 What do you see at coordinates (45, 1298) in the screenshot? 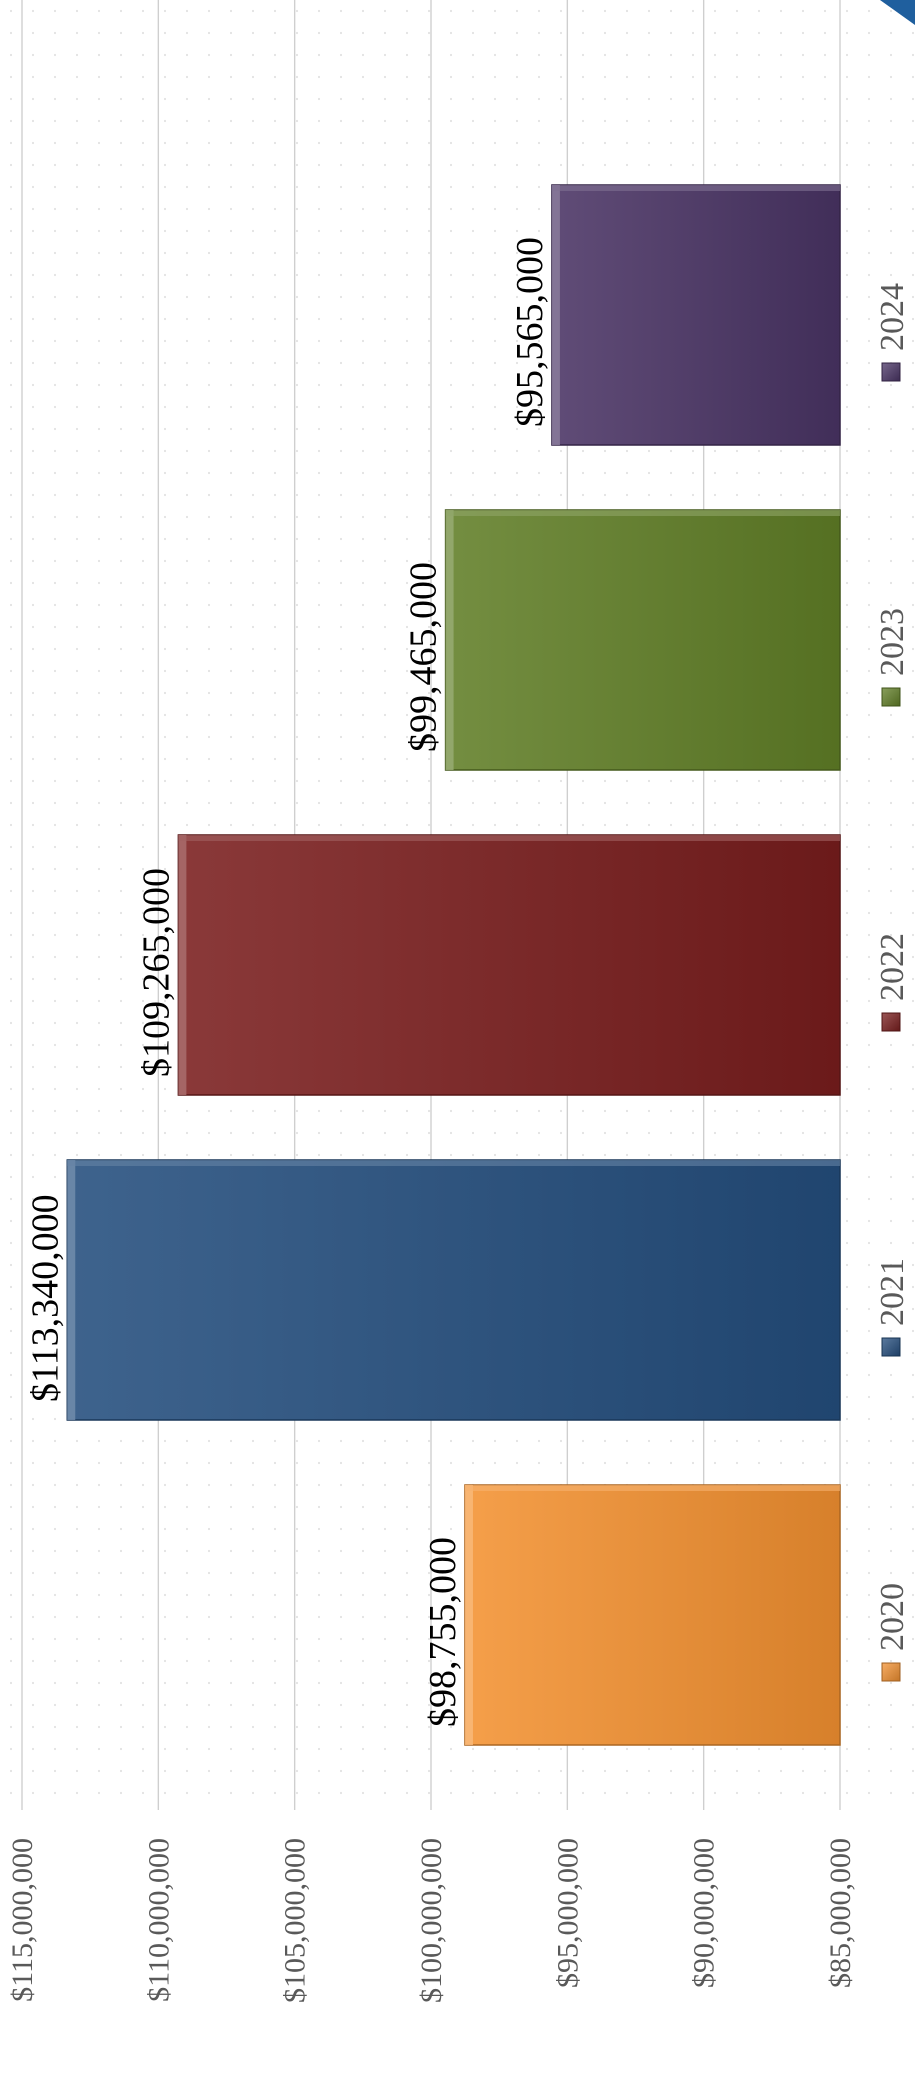
I see `value-label: $113,340,000` at bounding box center [45, 1298].